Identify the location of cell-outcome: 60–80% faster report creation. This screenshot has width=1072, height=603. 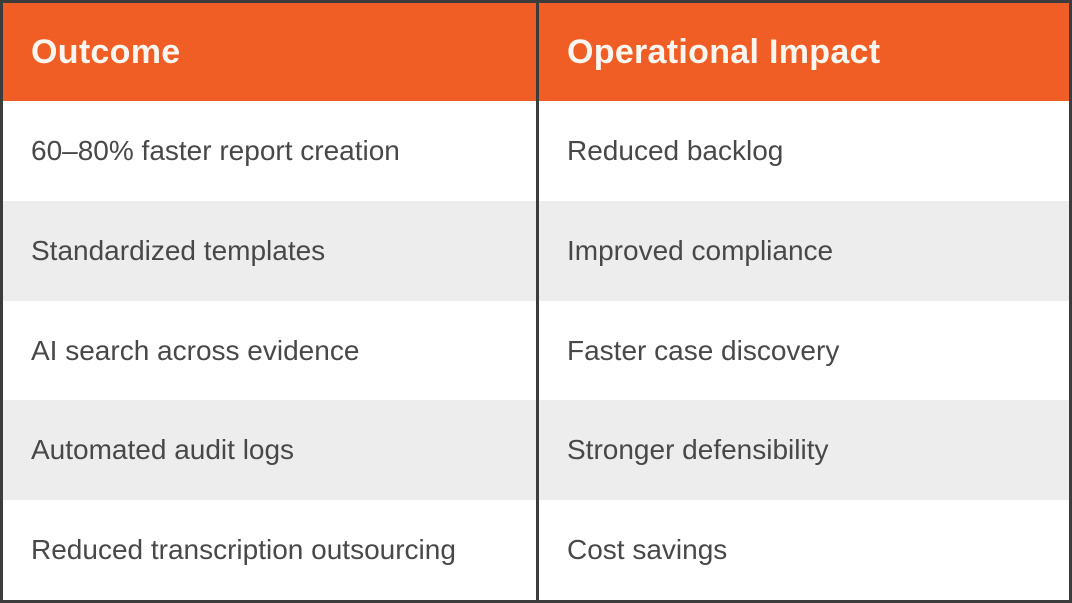
(215, 151).